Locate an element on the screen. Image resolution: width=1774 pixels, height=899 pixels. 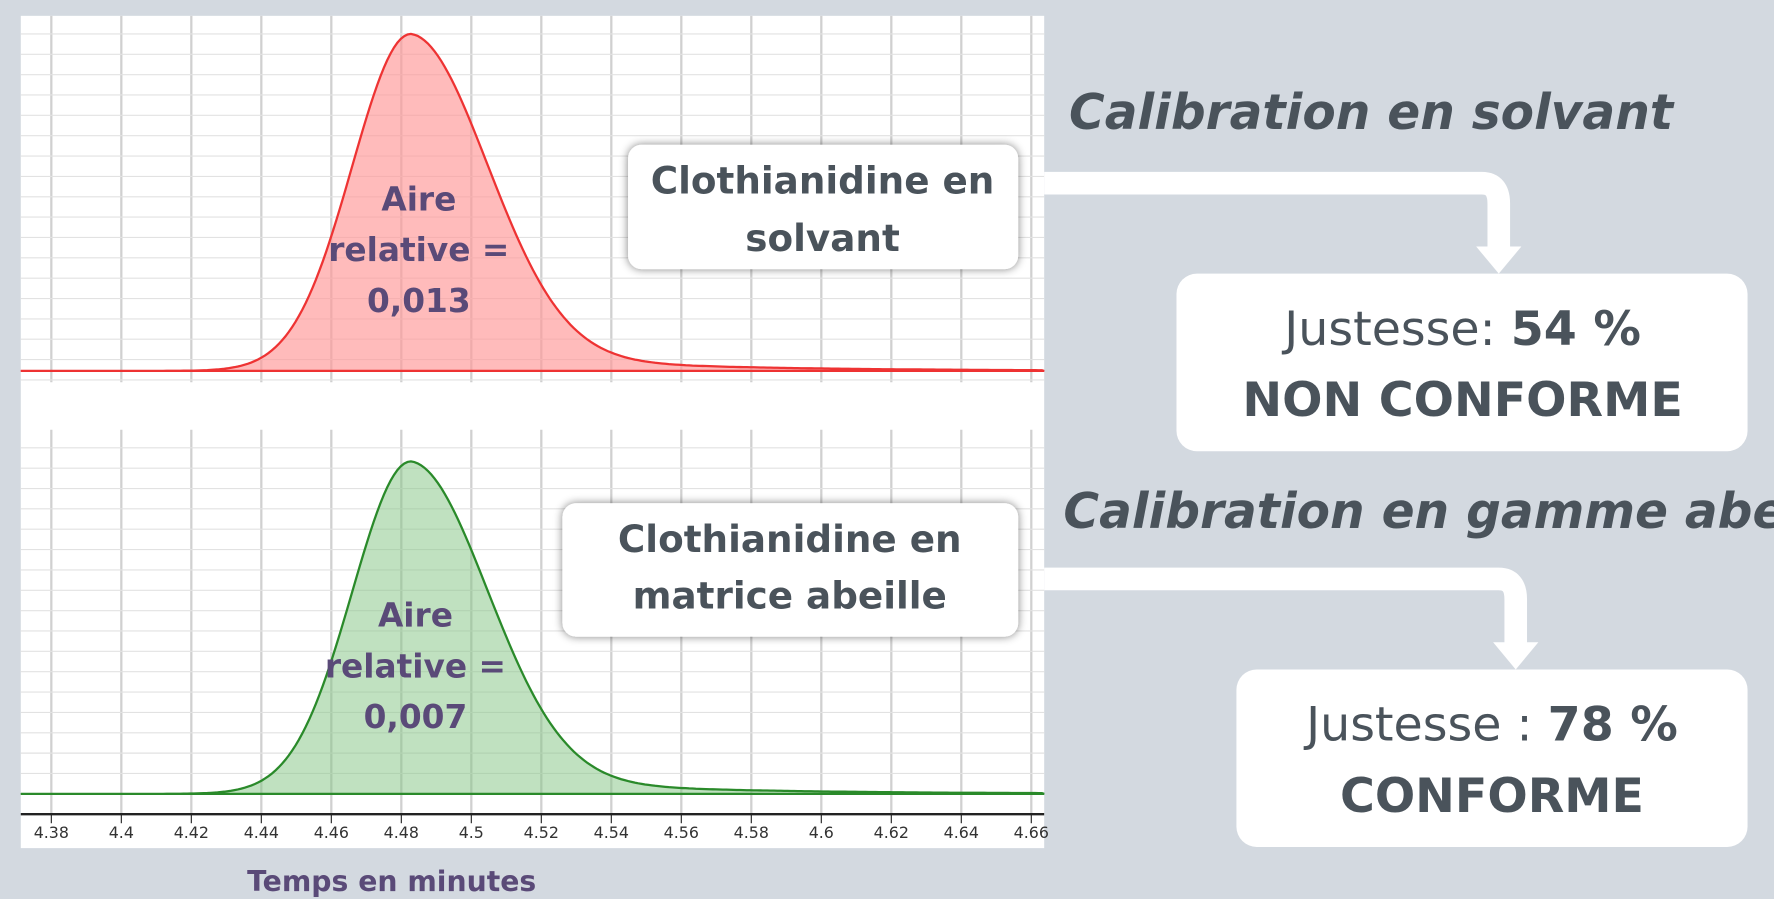
x-tick-label: 4.58 is located at coordinates (751, 832).